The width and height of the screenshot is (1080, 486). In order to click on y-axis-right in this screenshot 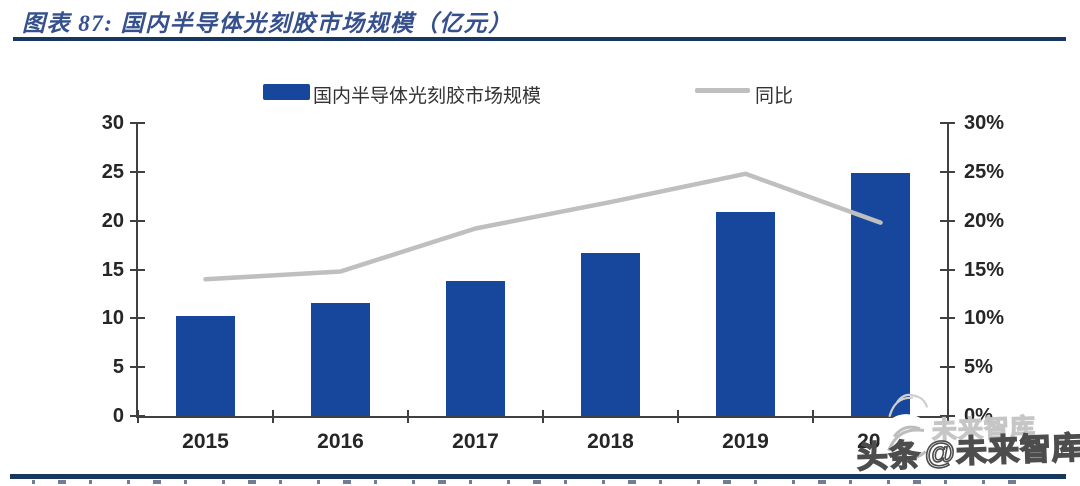, I will do `click(948, 270)`.